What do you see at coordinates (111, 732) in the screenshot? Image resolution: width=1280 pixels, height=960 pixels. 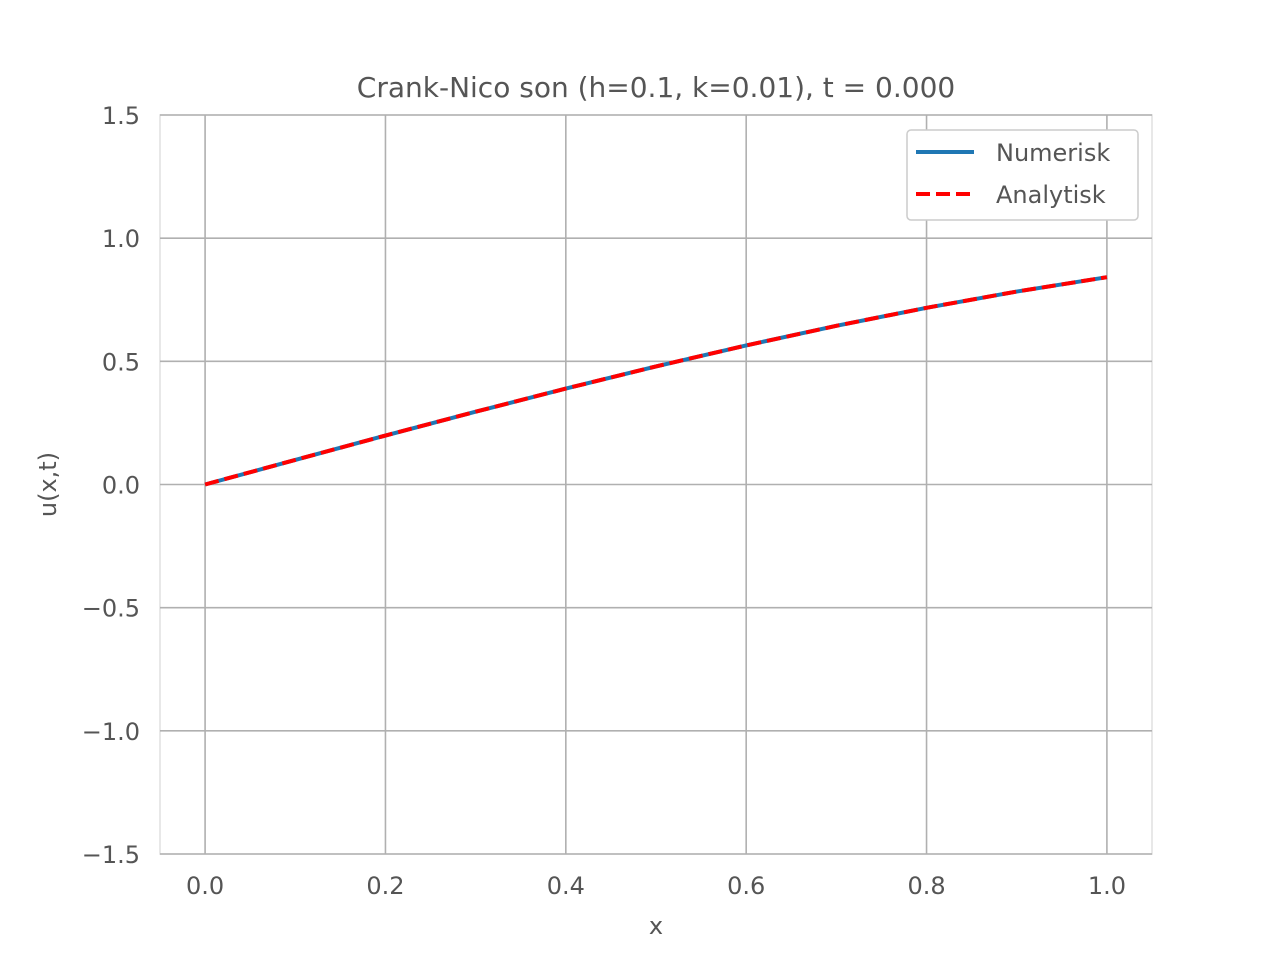 I see `y-tick-label: −1.0` at bounding box center [111, 732].